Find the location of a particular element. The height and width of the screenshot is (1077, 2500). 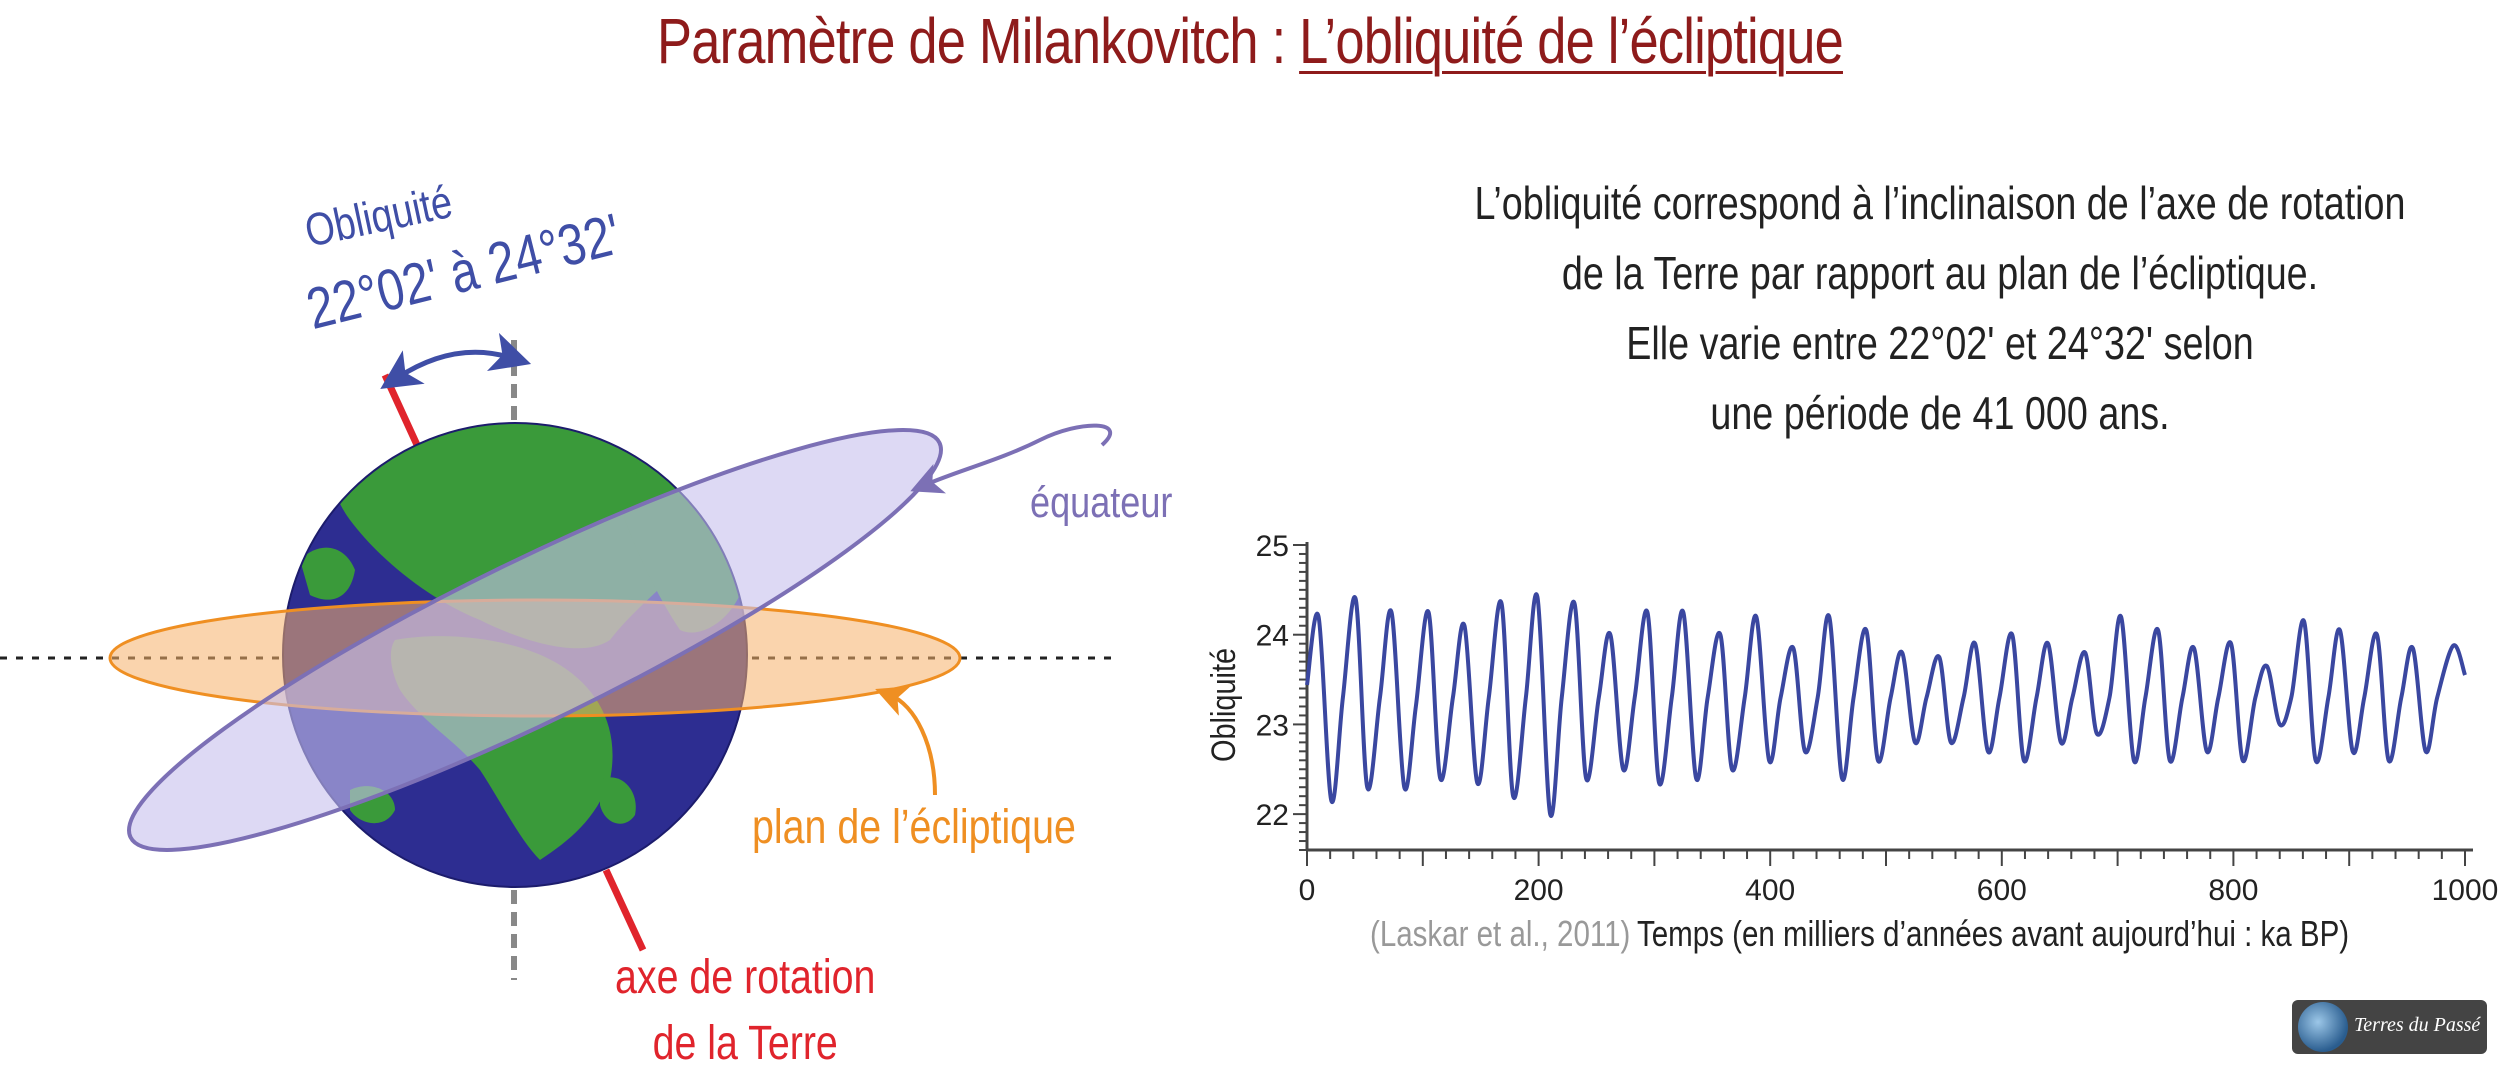

rotation-axis-label-line: de la Terre is located at coordinates (745, 1043).